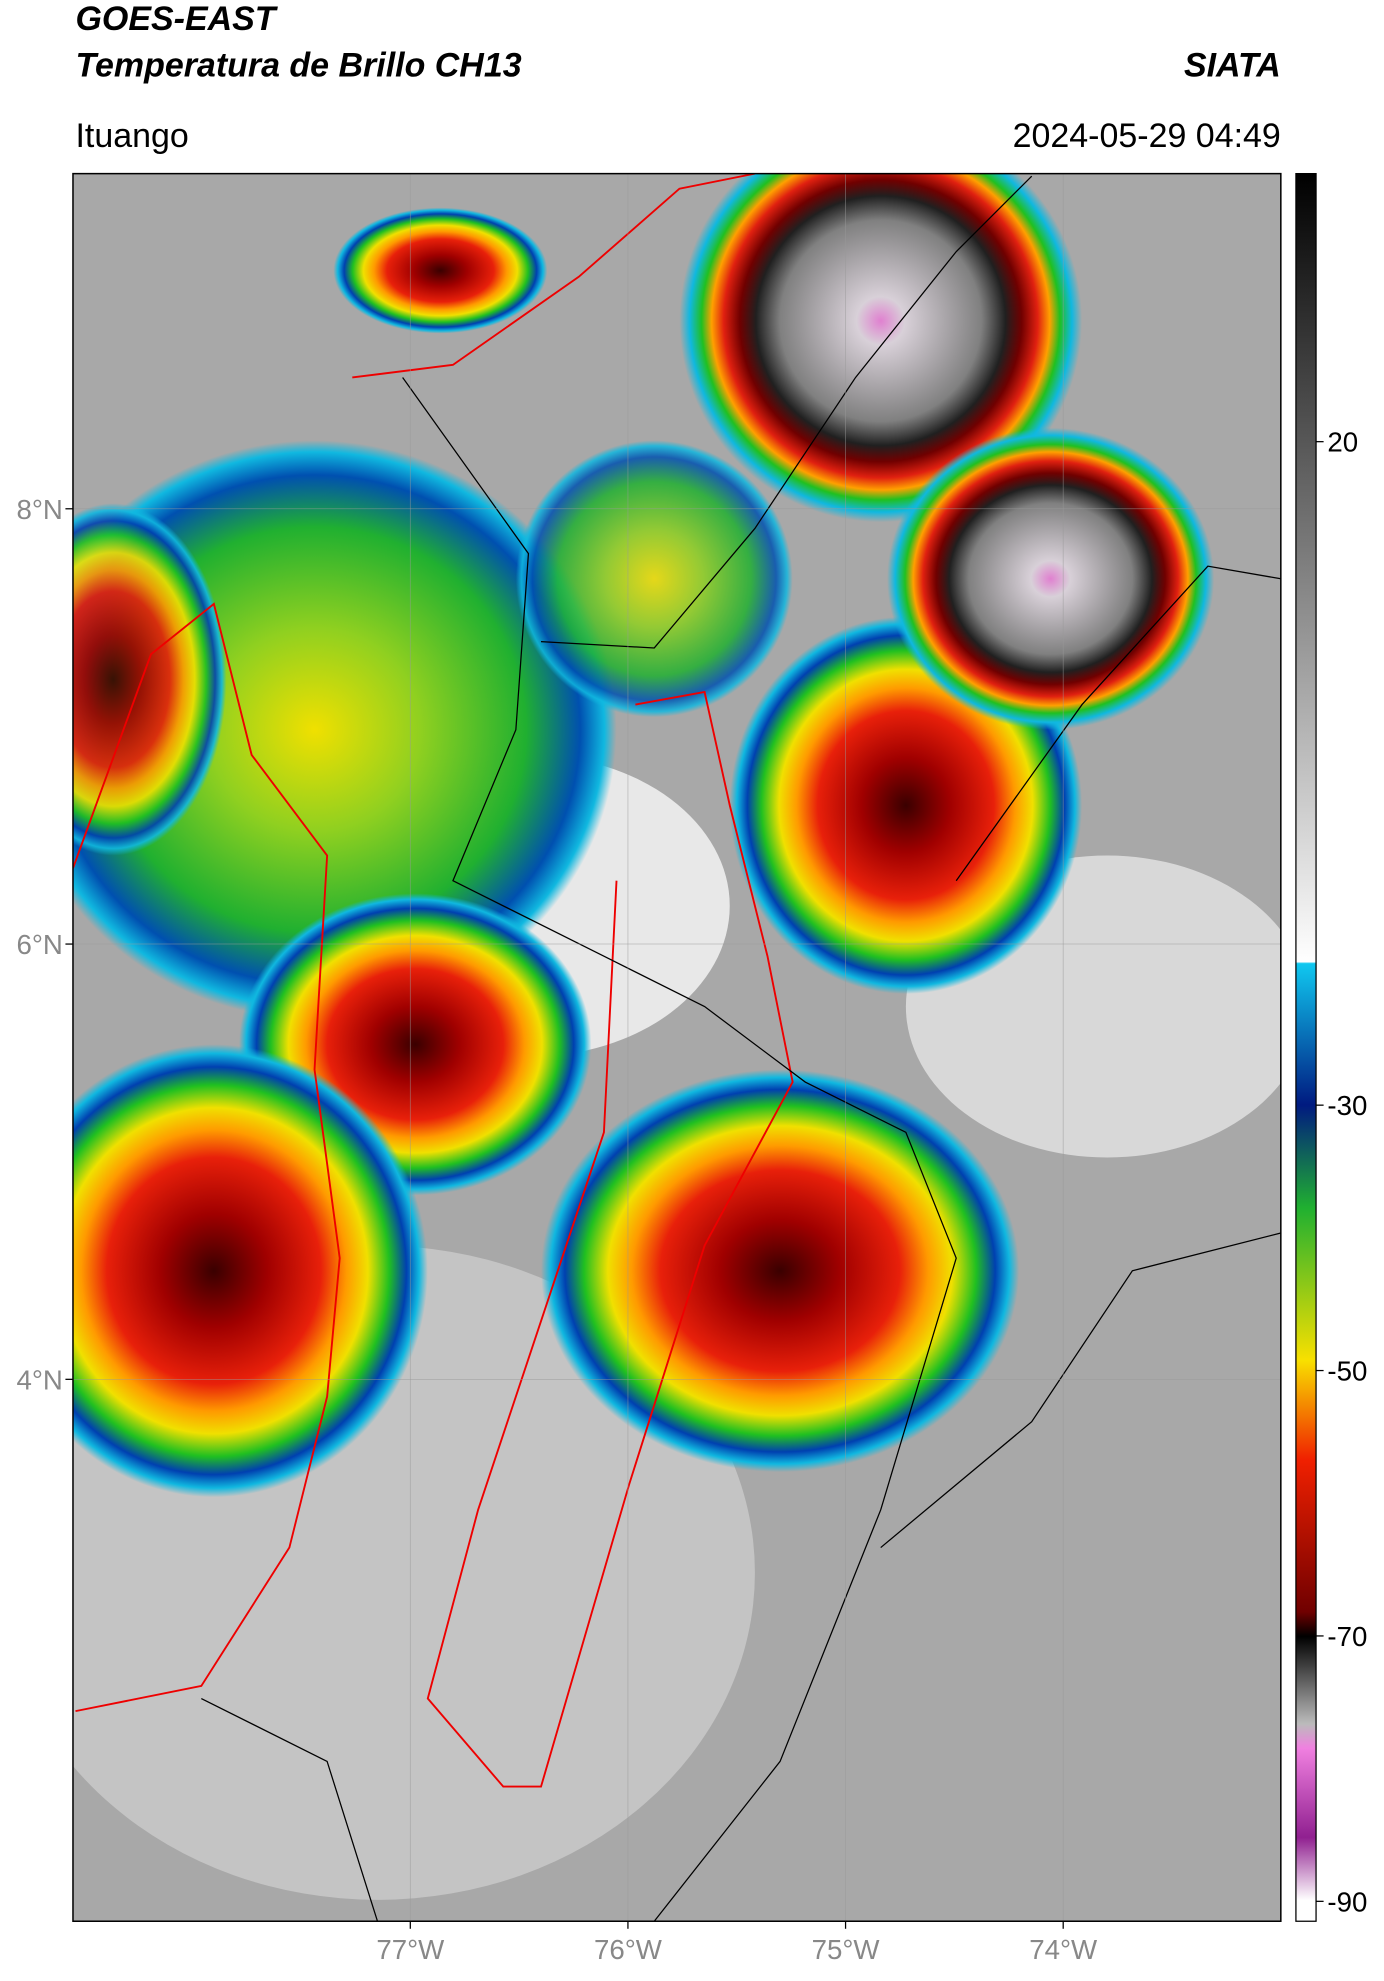  What do you see at coordinates (1306, 1047) in the screenshot?
I see `colorbar` at bounding box center [1306, 1047].